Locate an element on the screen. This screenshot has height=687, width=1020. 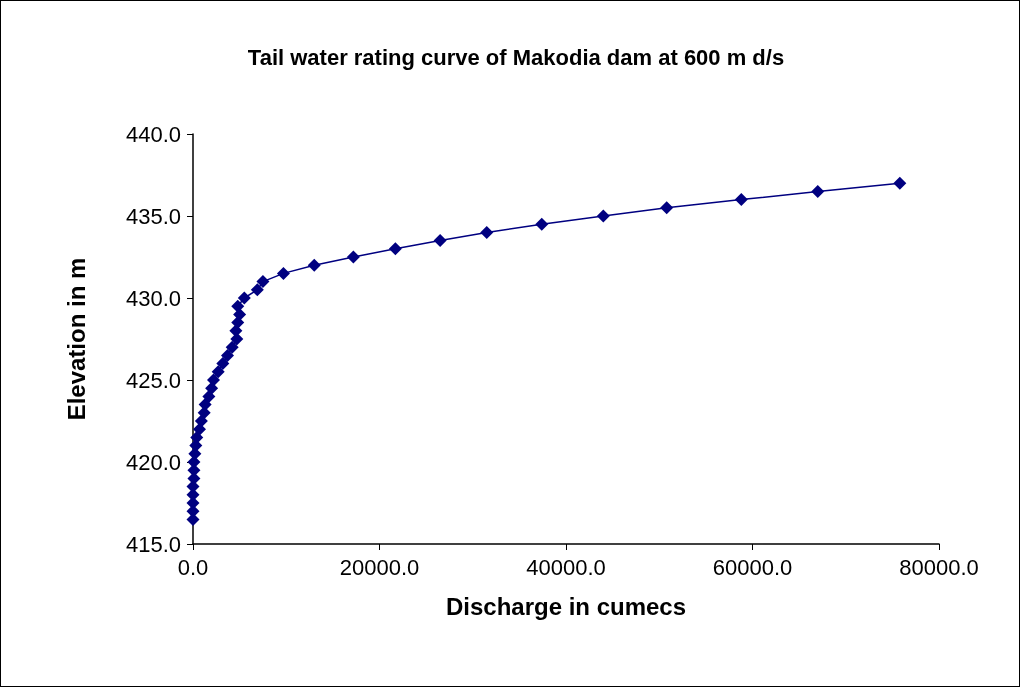
y-tick-label: 415.0 is located at coordinates (153, 544).